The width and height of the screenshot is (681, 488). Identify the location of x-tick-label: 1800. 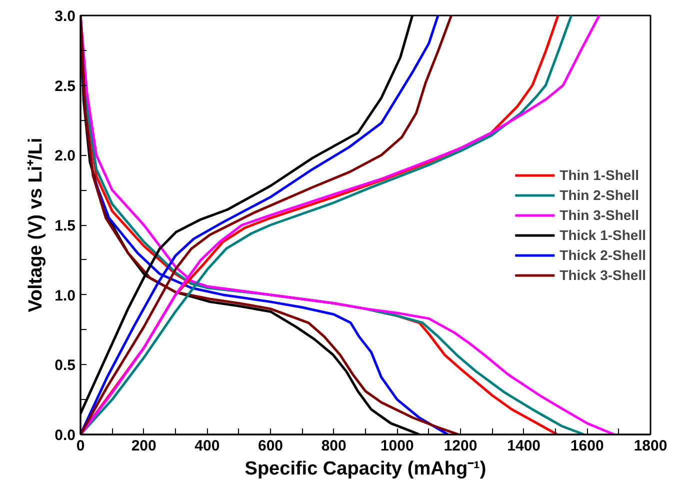
(651, 446).